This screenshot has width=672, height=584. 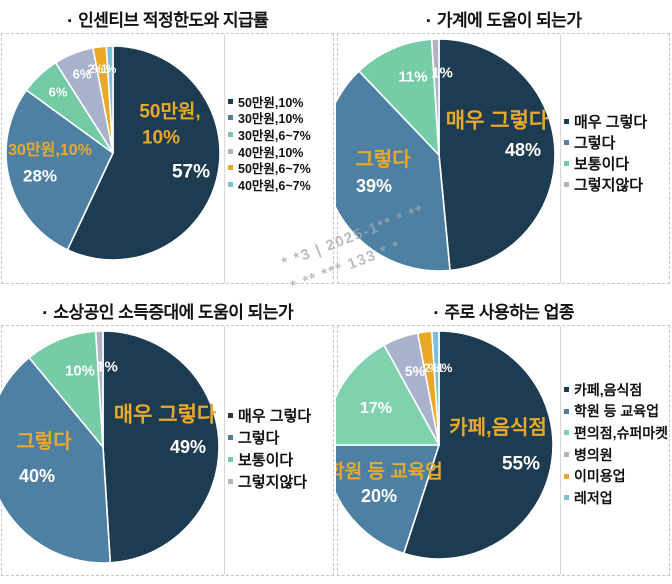 What do you see at coordinates (600, 476) in the screenshot?
I see `legend-label: 이미용업` at bounding box center [600, 476].